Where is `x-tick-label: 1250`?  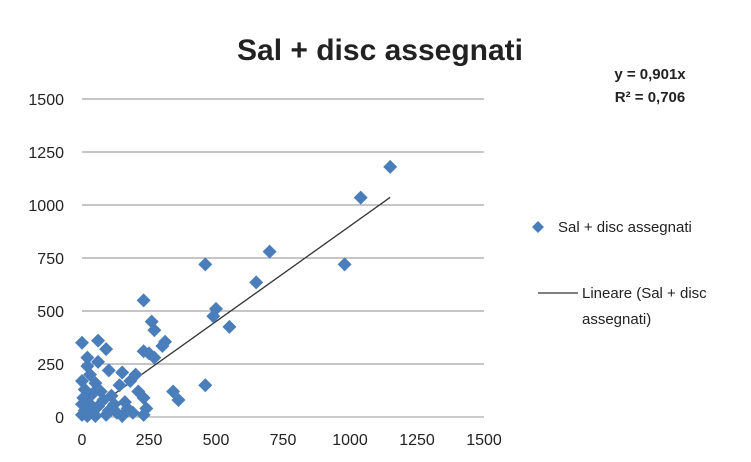 x-tick-label: 1250 is located at coordinates (417, 440).